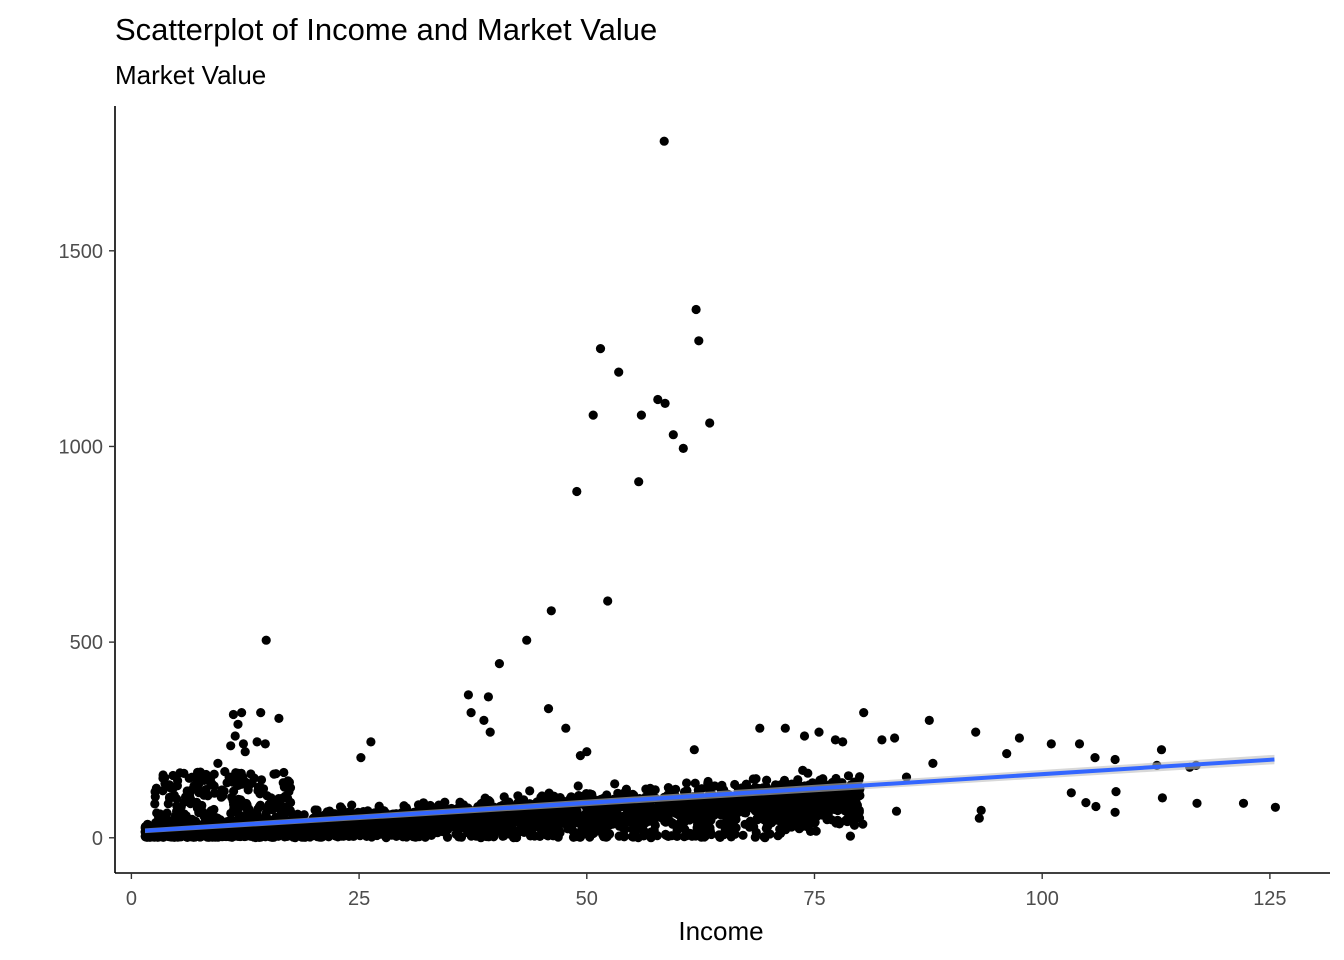  Describe the element at coordinates (81, 447) in the screenshot. I see `y-tick-label: 1000` at that location.